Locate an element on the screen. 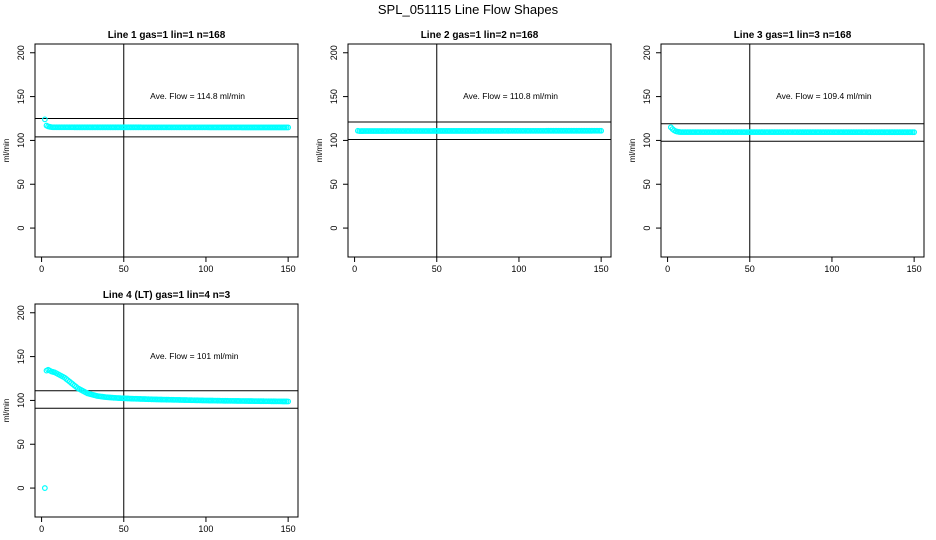  avg-flow-annotation: Ave. Flow = 101 ml/min is located at coordinates (194, 356).